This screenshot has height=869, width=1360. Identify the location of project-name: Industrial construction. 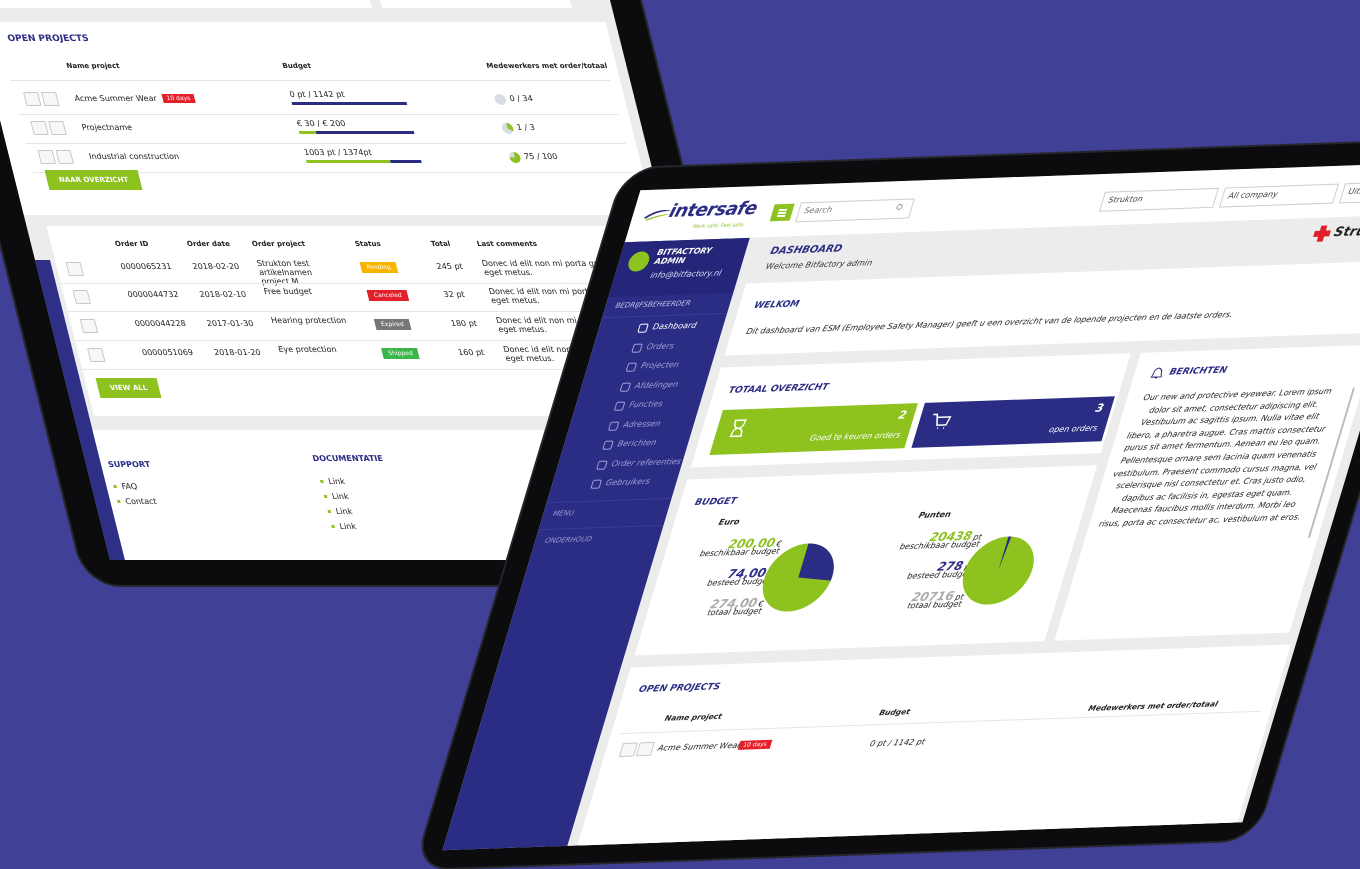
(134, 156).